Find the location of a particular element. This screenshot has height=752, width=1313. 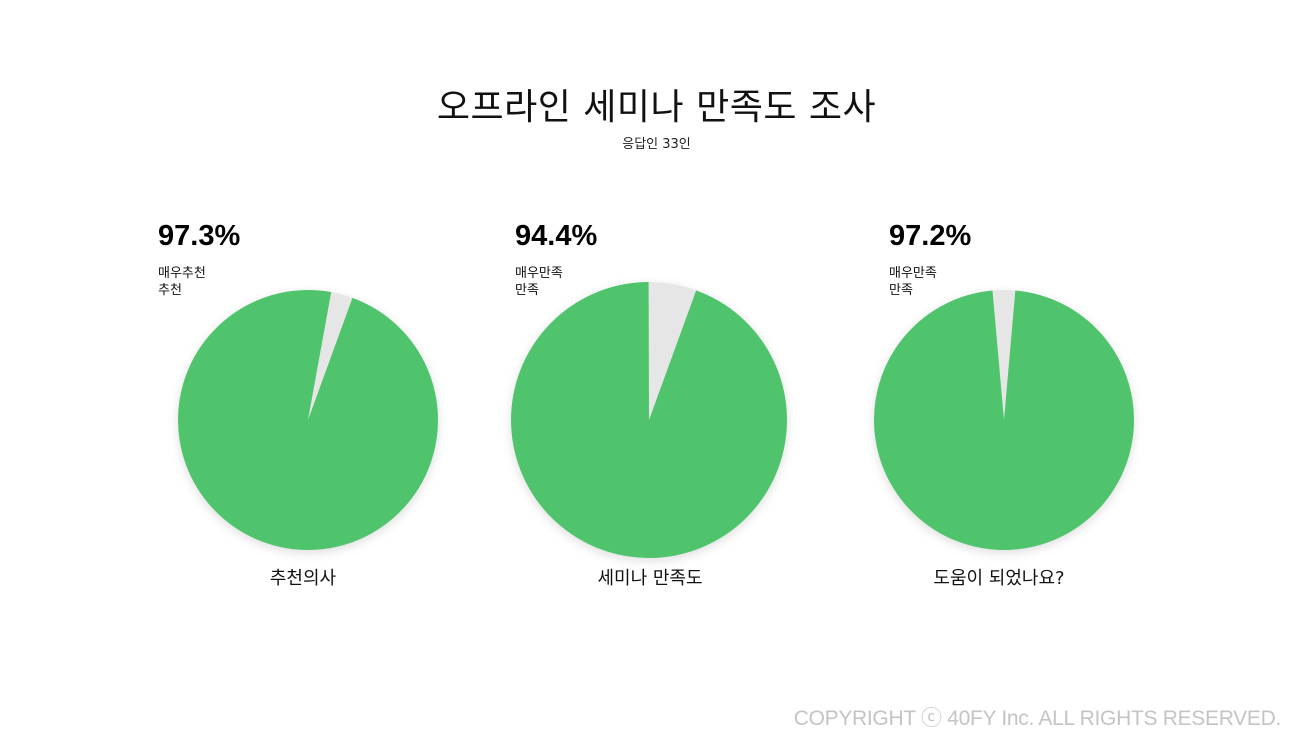

headline-percent: 97.2% is located at coordinates (930, 236).